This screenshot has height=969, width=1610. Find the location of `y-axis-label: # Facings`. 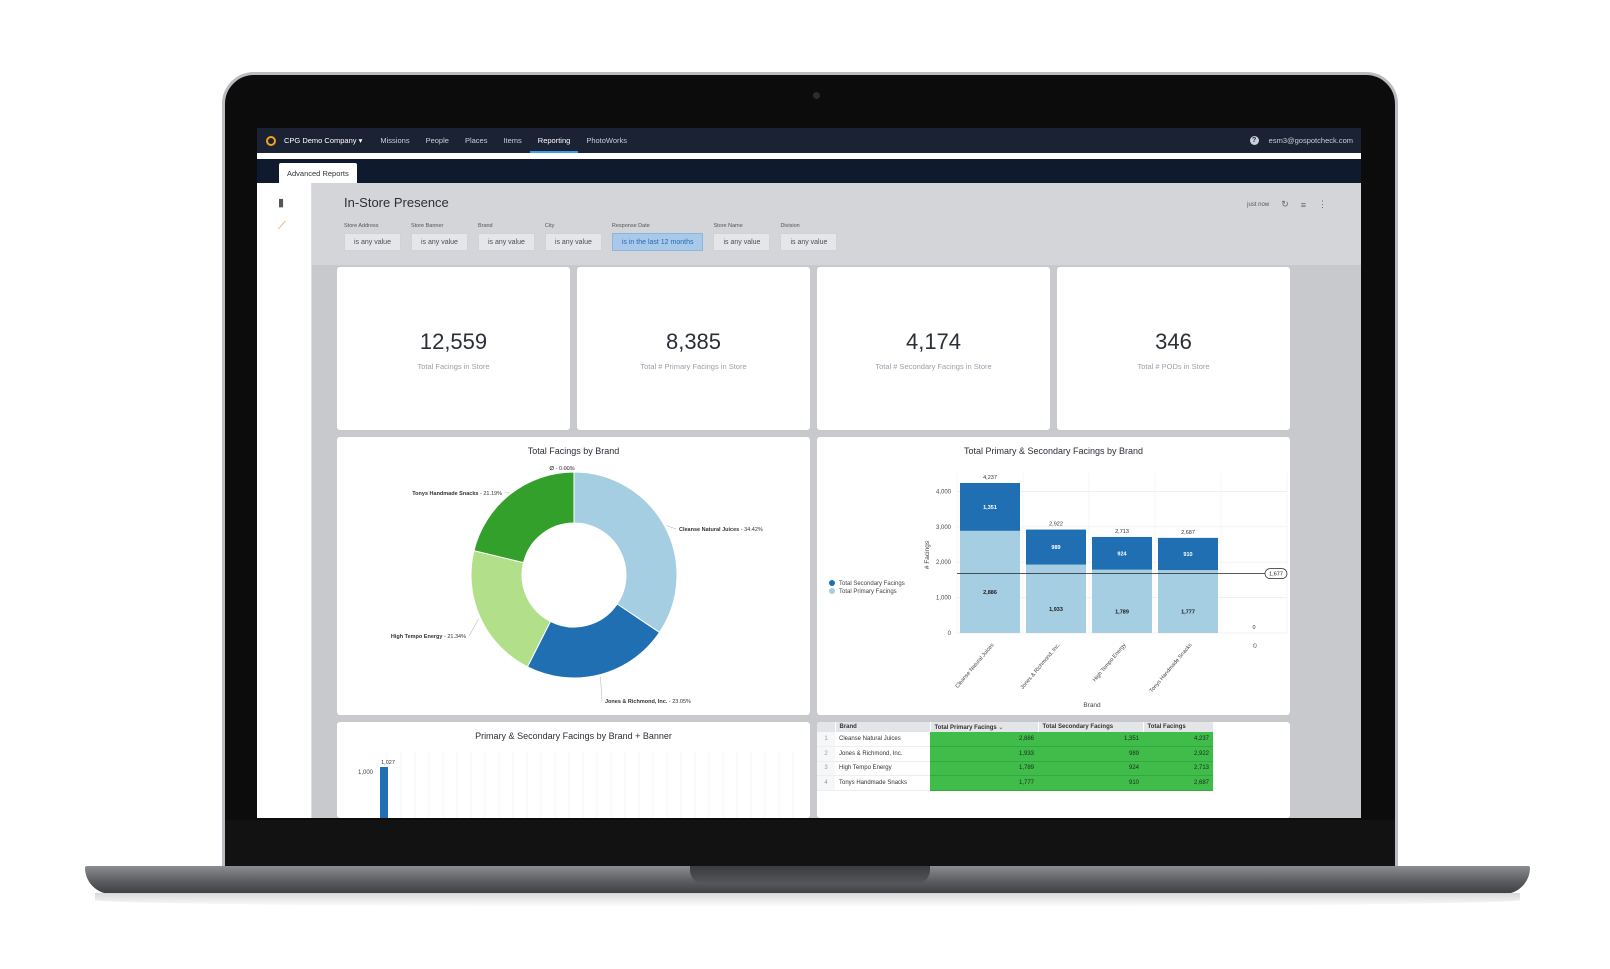

y-axis-label: # Facings is located at coordinates (927, 554).